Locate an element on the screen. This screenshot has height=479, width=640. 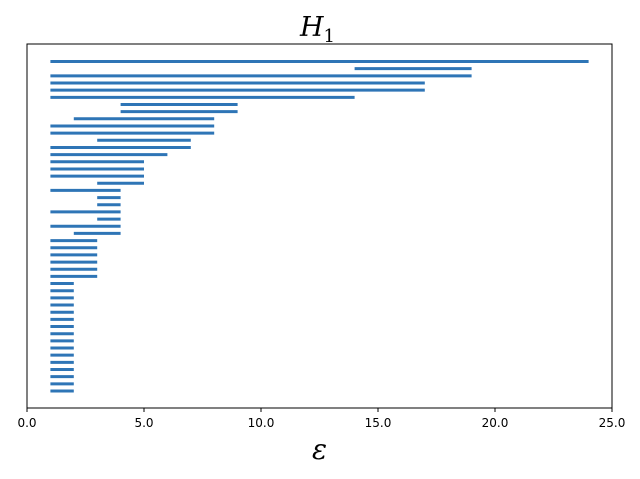
x-tick-label: 10.0 is located at coordinates (261, 423).